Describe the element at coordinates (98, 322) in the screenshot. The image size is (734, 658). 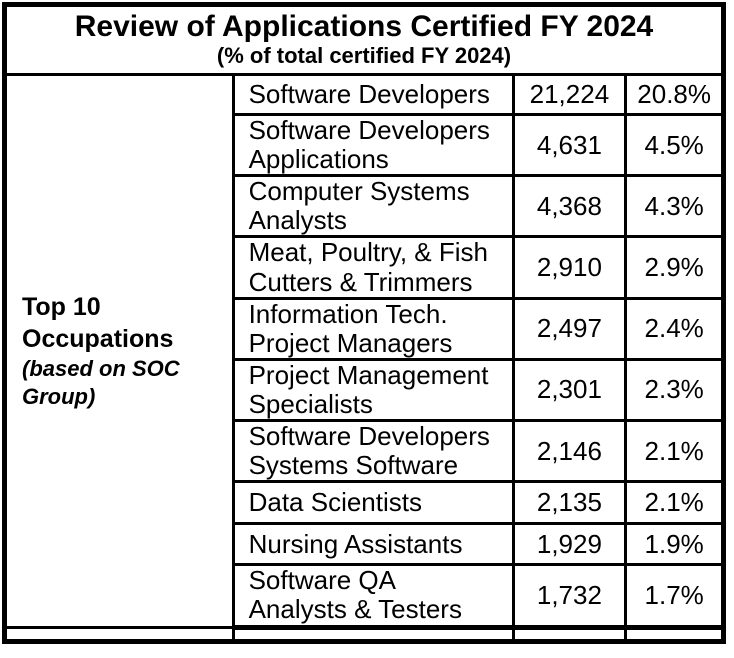
I see `side-label-title: Top 10 Occupations` at that location.